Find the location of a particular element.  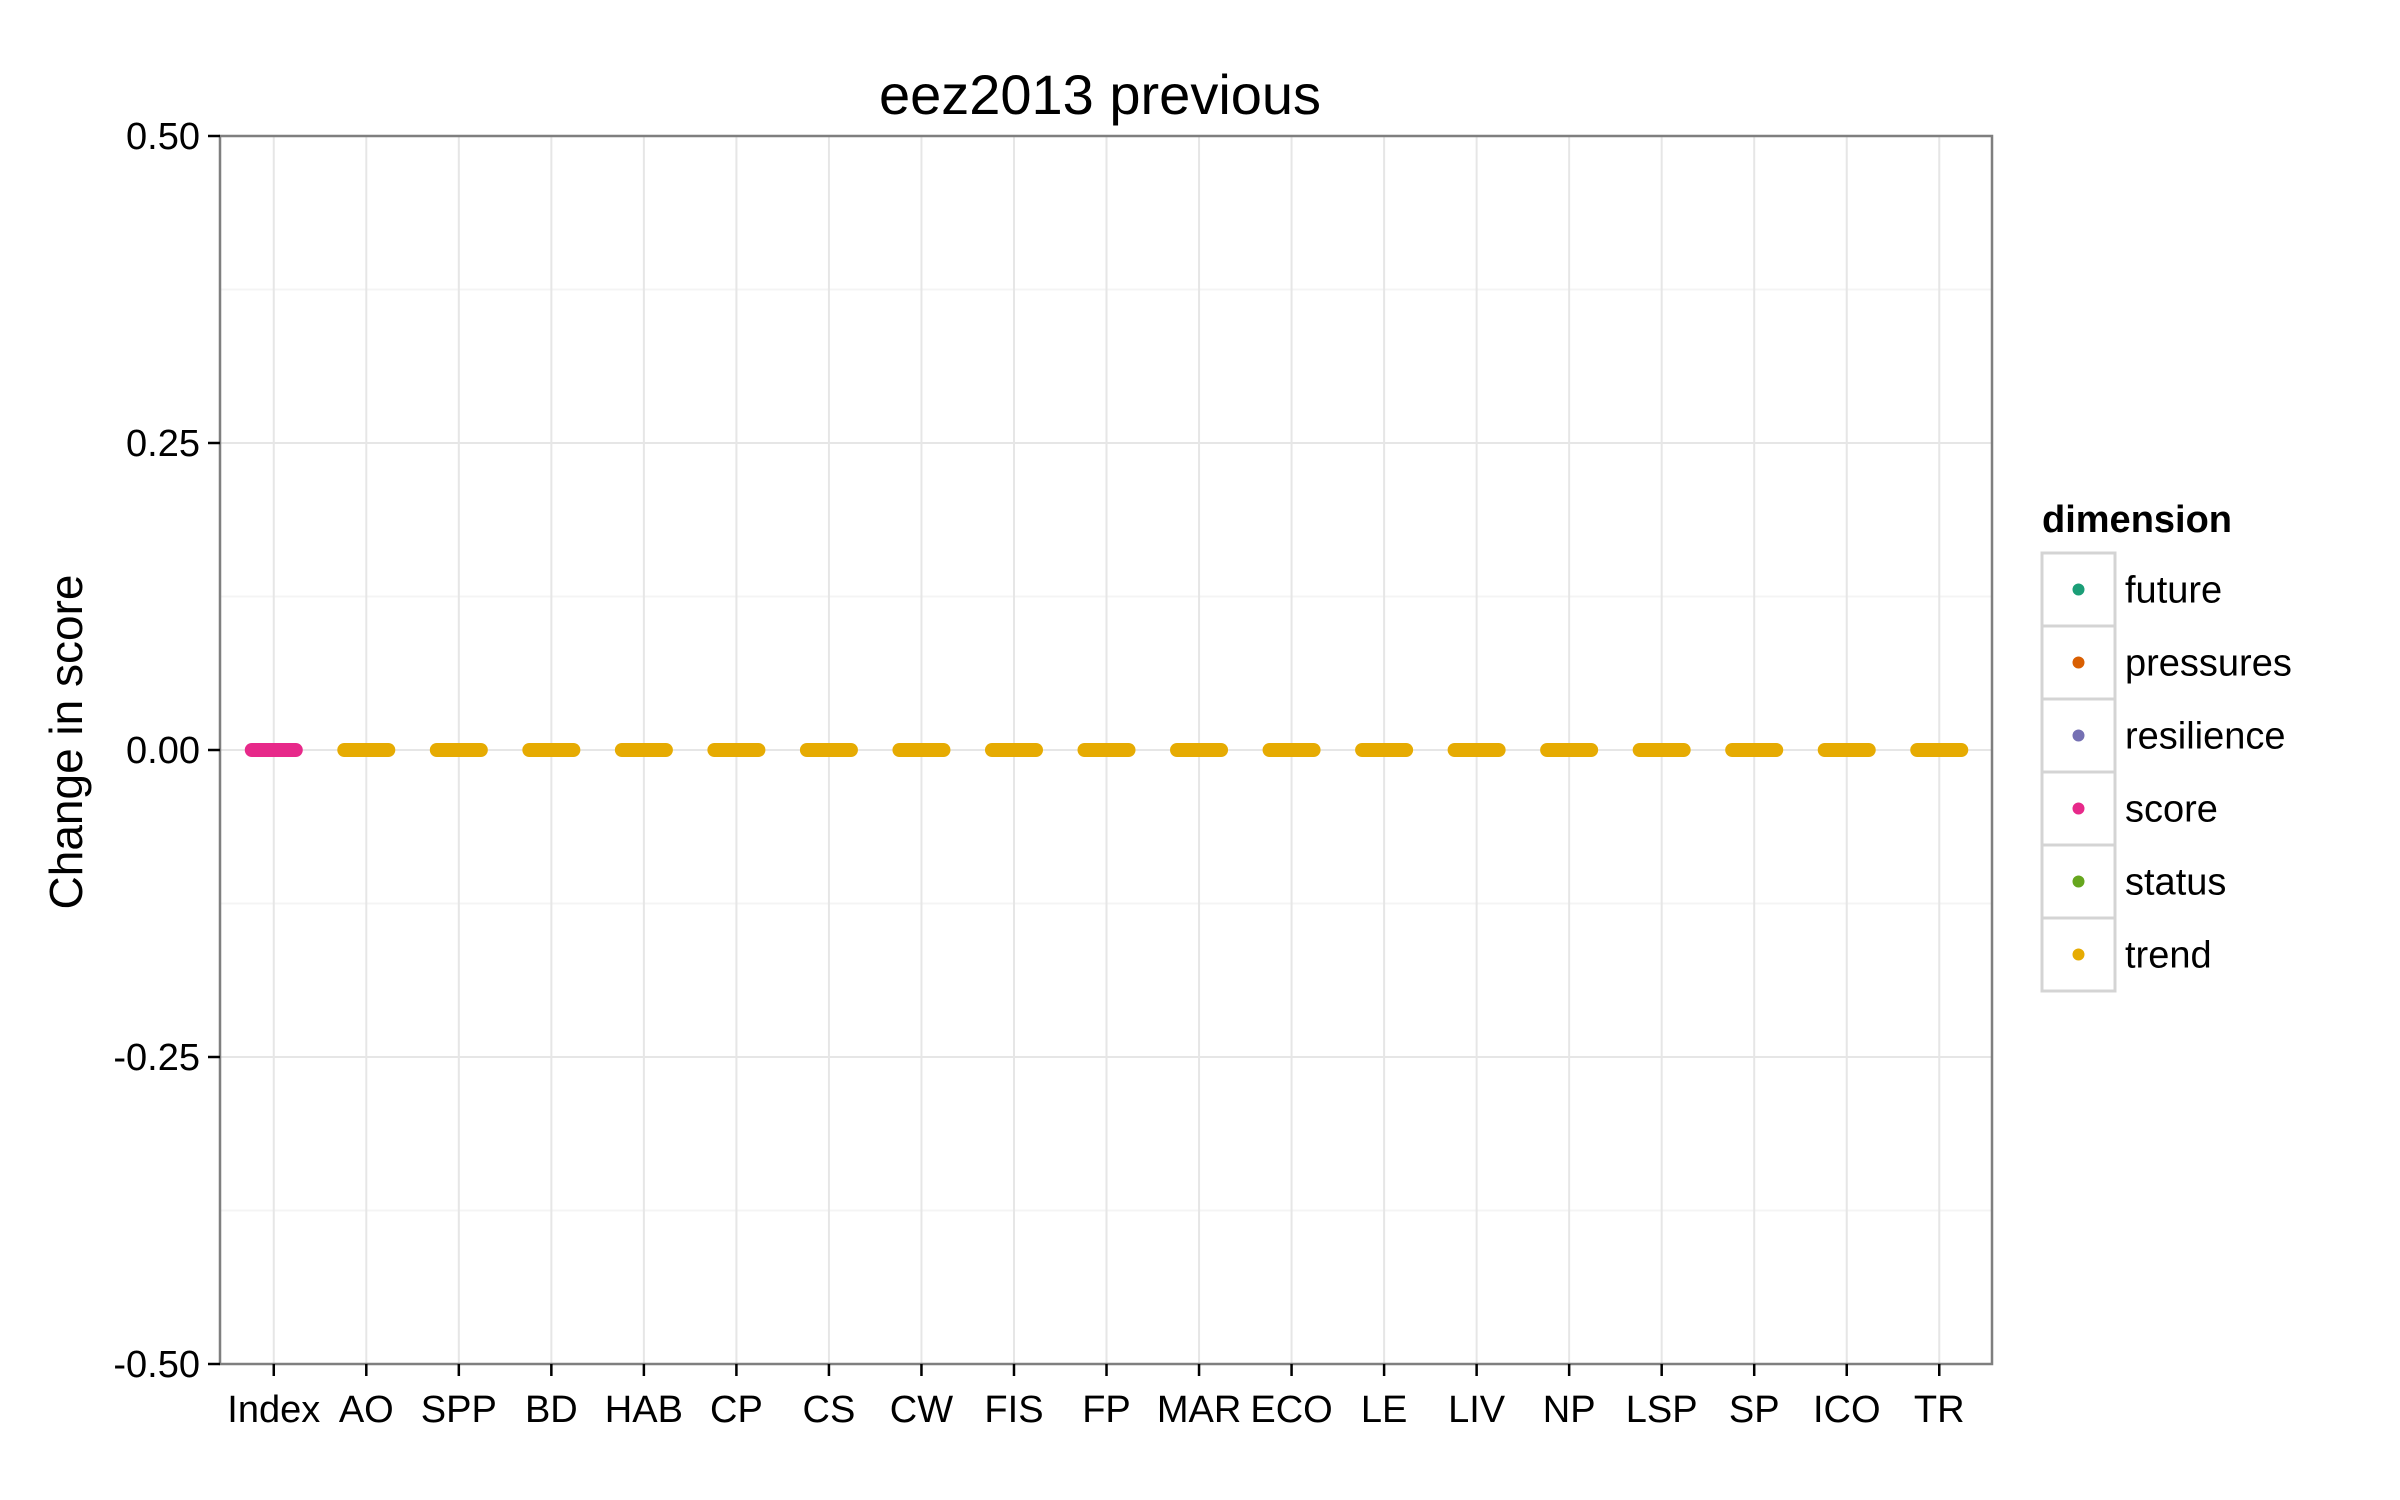

legend-title: dimension is located at coordinates (2137, 520).